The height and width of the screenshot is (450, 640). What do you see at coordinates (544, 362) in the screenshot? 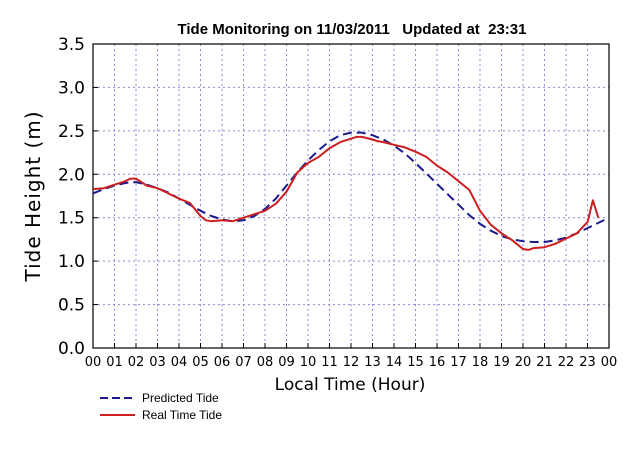
I see `x-tick-label: 21` at bounding box center [544, 362].